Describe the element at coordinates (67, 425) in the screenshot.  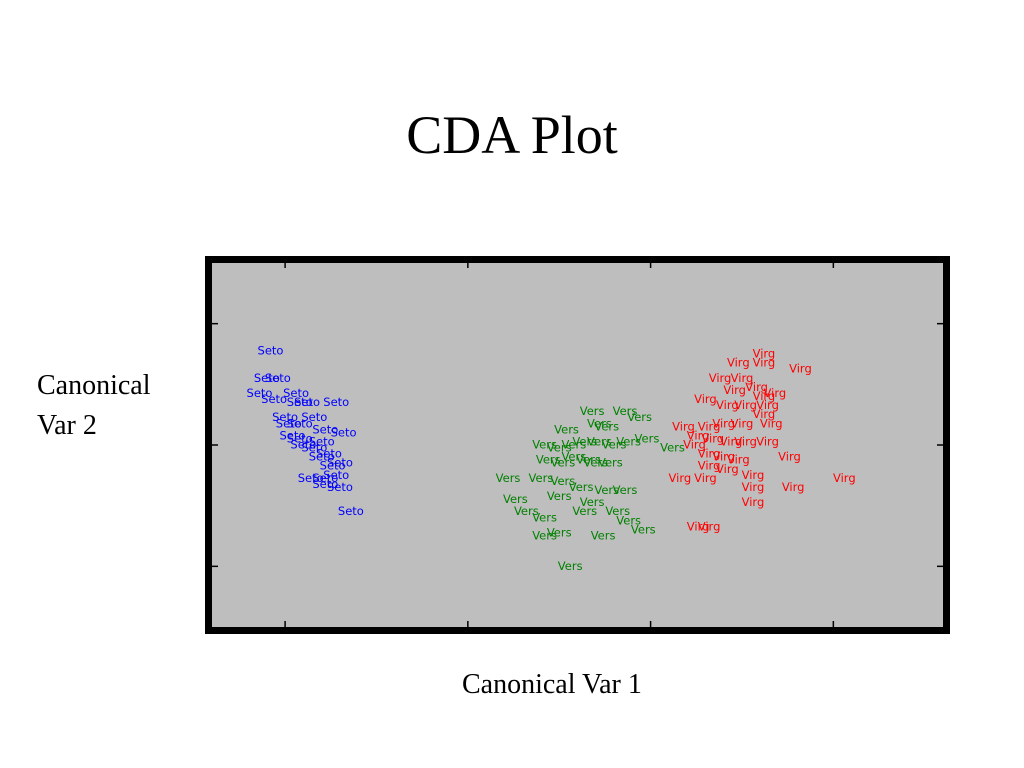
I see `y-axis-label-line-2: Var 2` at that location.